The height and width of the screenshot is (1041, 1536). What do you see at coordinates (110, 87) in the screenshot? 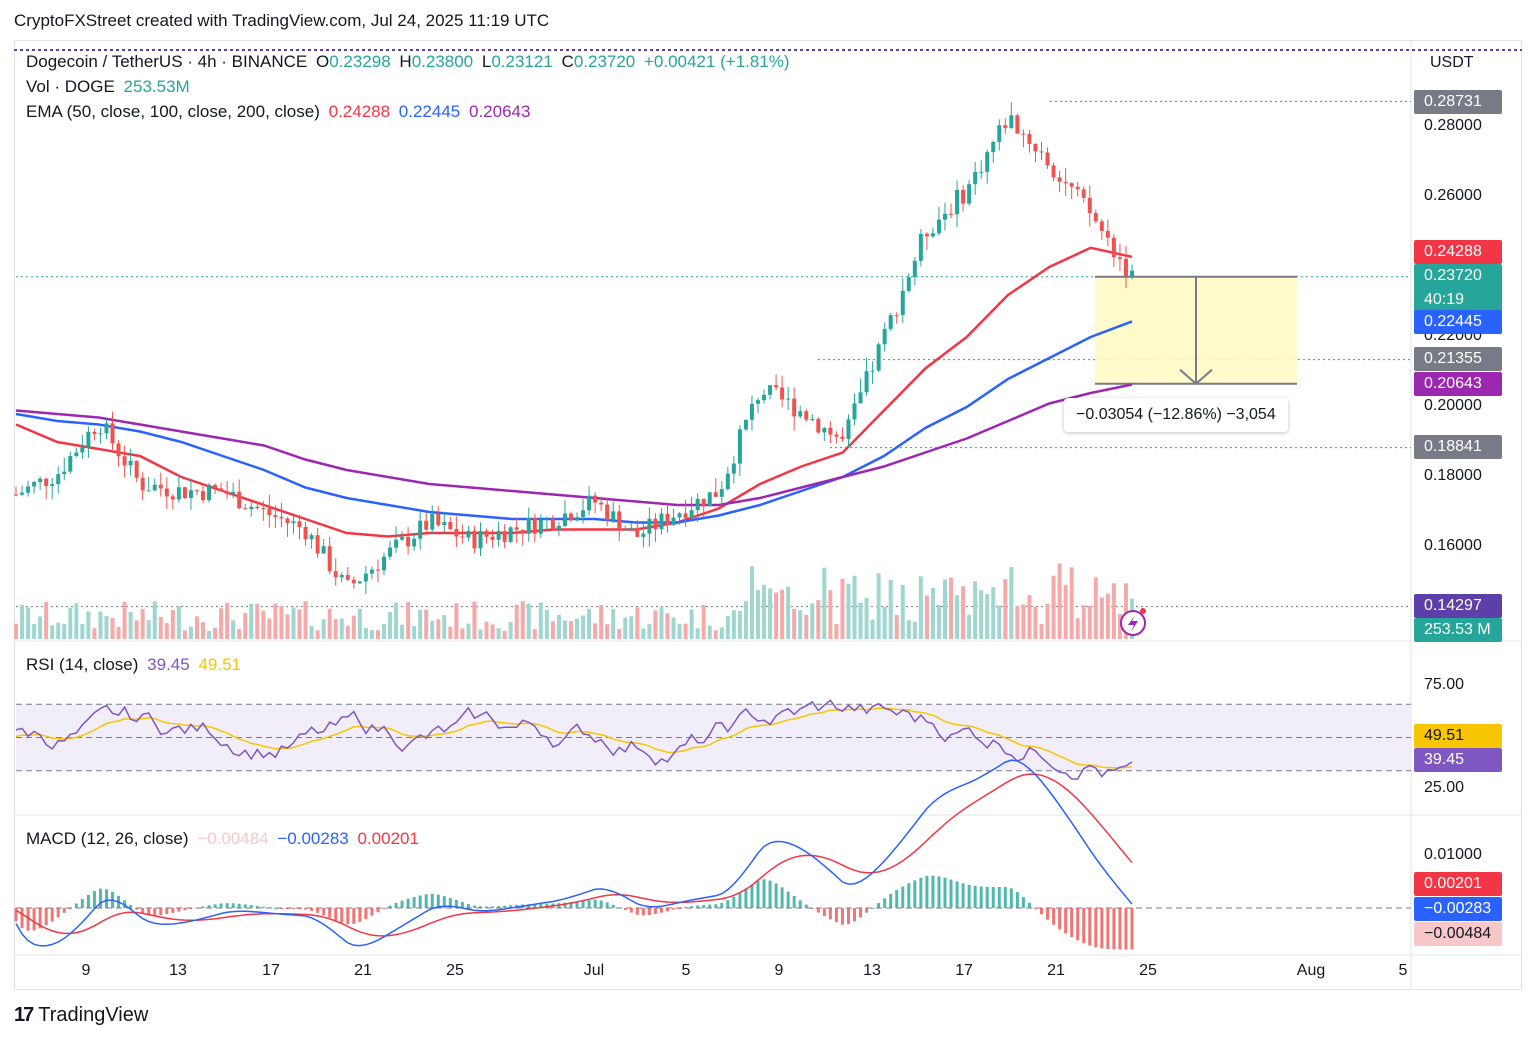
I see `volume-legend: Vol · DOGE 253.53M` at bounding box center [110, 87].